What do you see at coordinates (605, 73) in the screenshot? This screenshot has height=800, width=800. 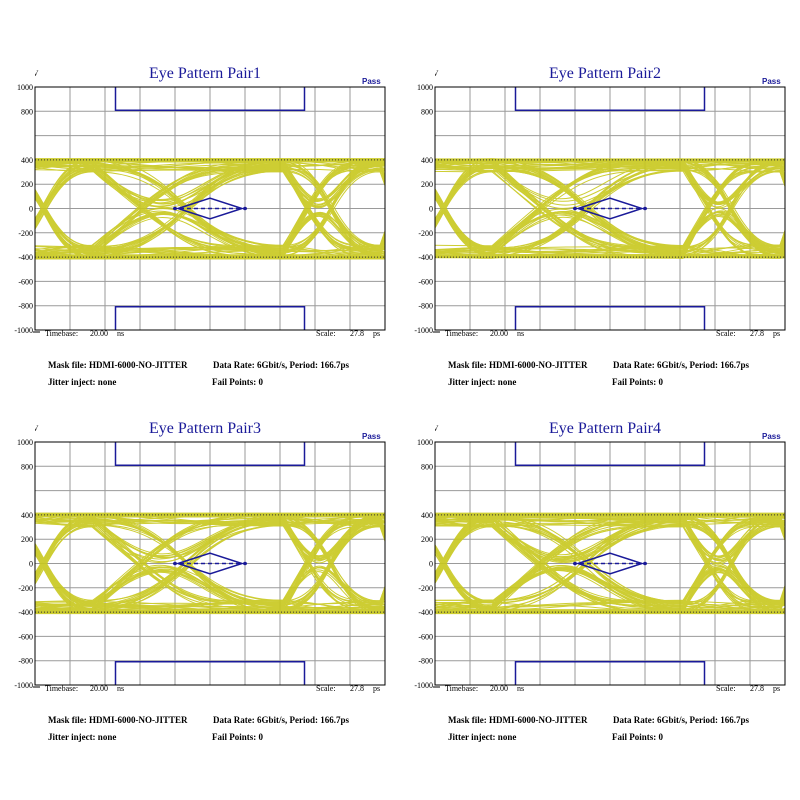 I see `chart-title: Eye Pattern Pair2` at bounding box center [605, 73].